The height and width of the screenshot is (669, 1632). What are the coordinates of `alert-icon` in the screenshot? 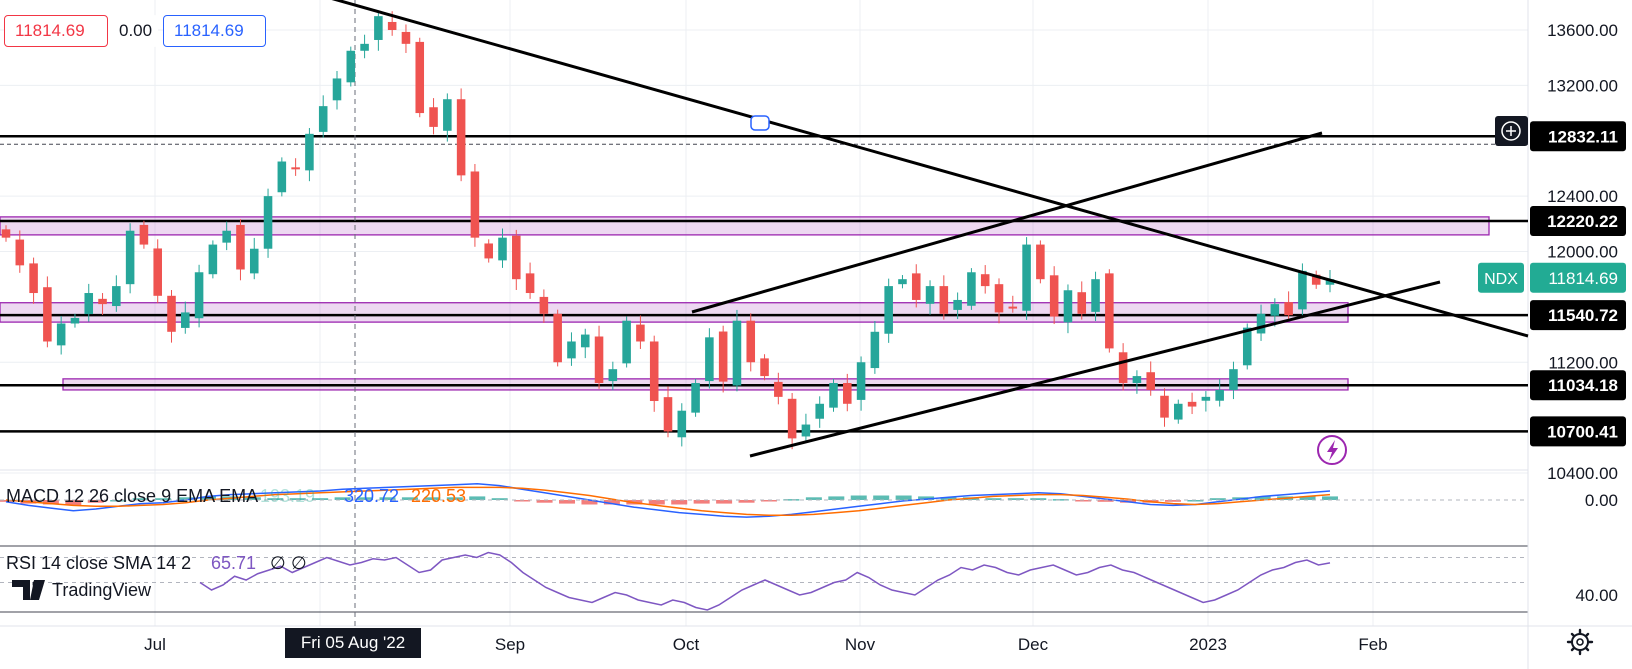 It's located at (1332, 450).